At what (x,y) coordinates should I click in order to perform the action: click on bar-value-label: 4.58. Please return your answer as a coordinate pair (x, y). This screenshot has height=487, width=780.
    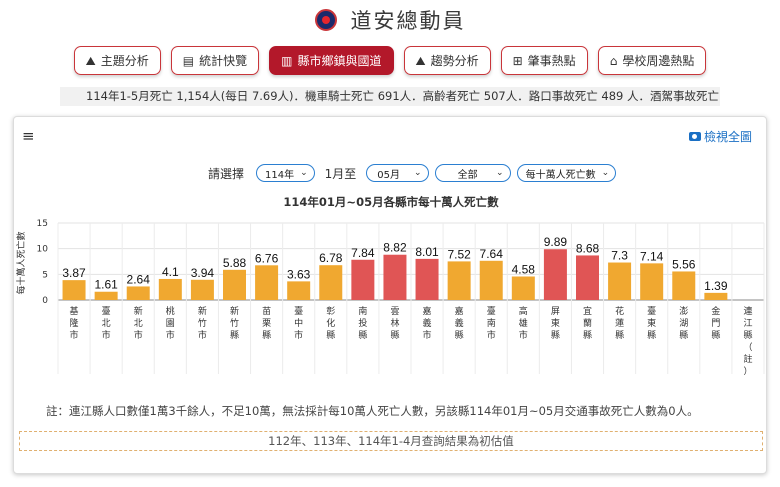
    Looking at the image, I should click on (524, 269).